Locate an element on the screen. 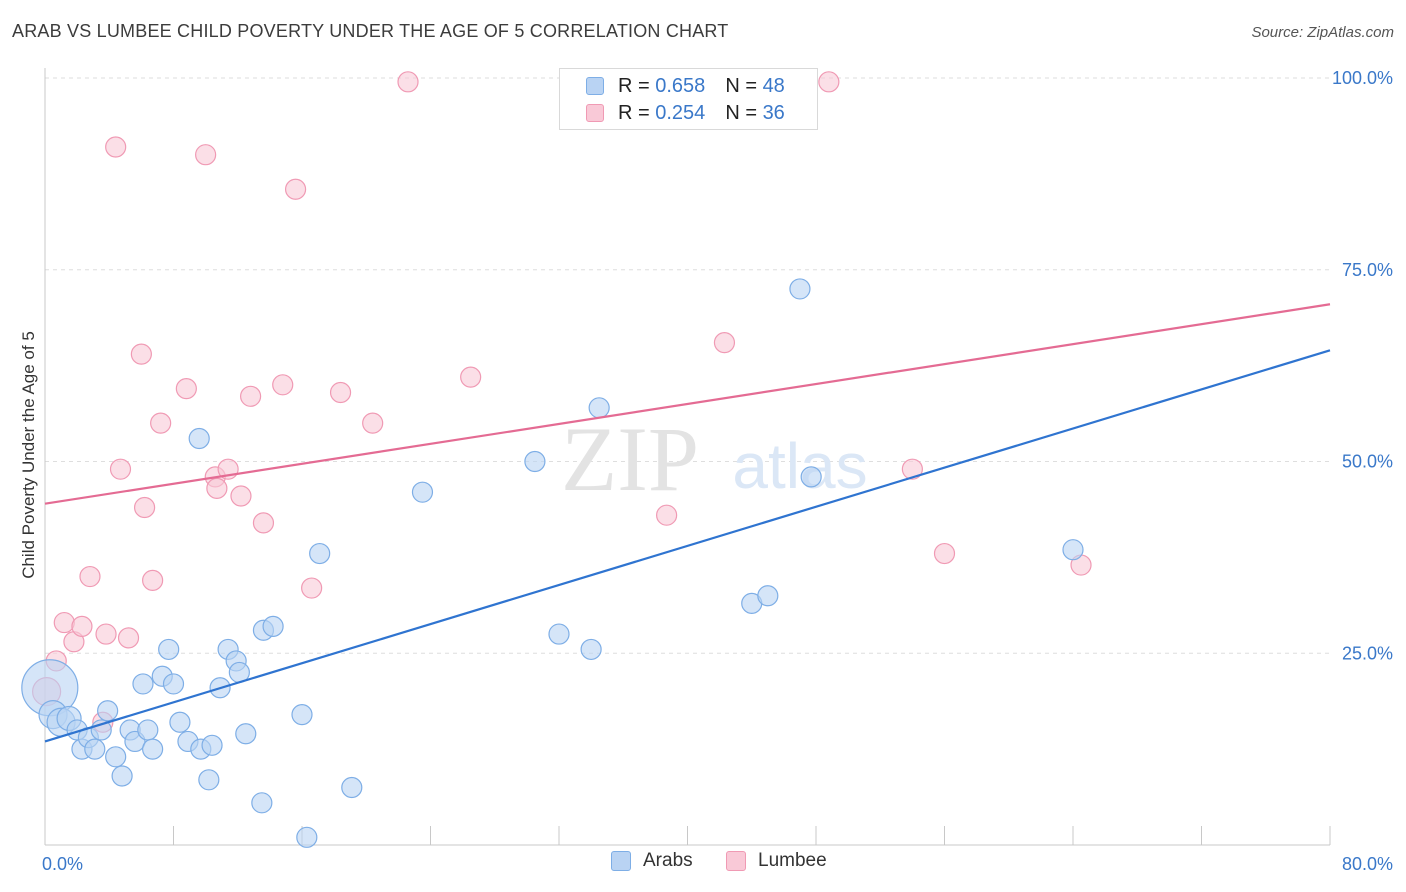 This screenshot has width=1406, height=892. legend-item-arabs: Arabs is located at coordinates (652, 861).